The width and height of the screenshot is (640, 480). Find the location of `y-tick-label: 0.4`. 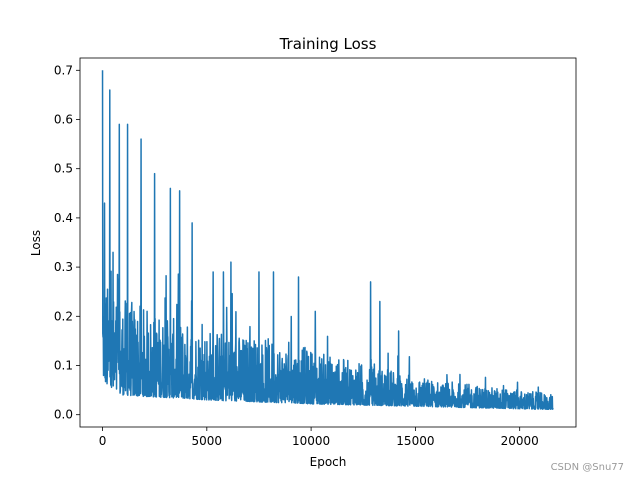

y-tick-label: 0.4 is located at coordinates (63, 218).